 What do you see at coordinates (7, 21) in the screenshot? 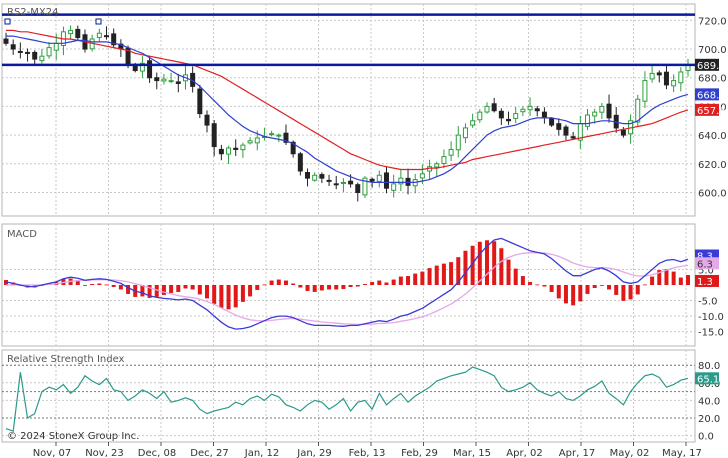
I see `line-handle-left` at bounding box center [7, 21].